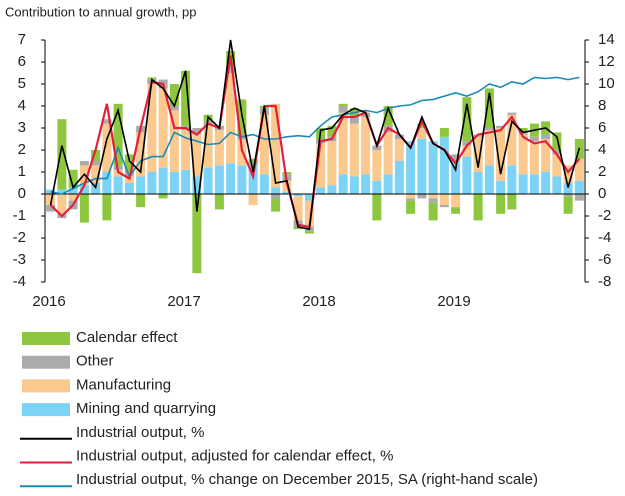 The height and width of the screenshot is (496, 625). Describe the element at coordinates (101, 11) in the screenshot. I see `chart-title: Contribution to annual growth, pp` at that location.